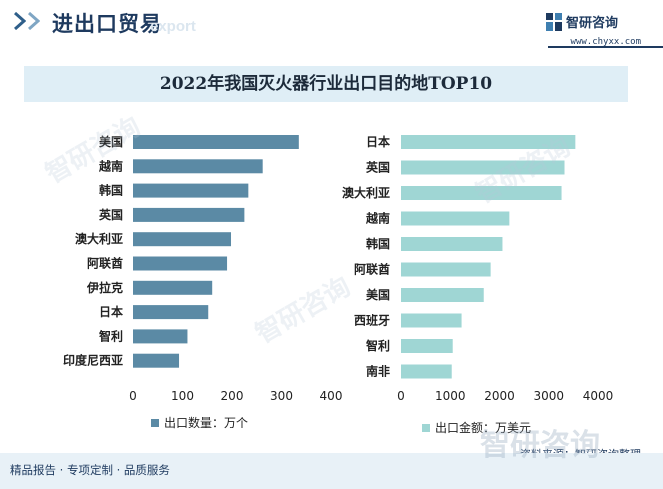 Image resolution: width=663 pixels, height=489 pixels. What do you see at coordinates (450, 396) in the screenshot?
I see `tick-label: 1000` at bounding box center [450, 396].